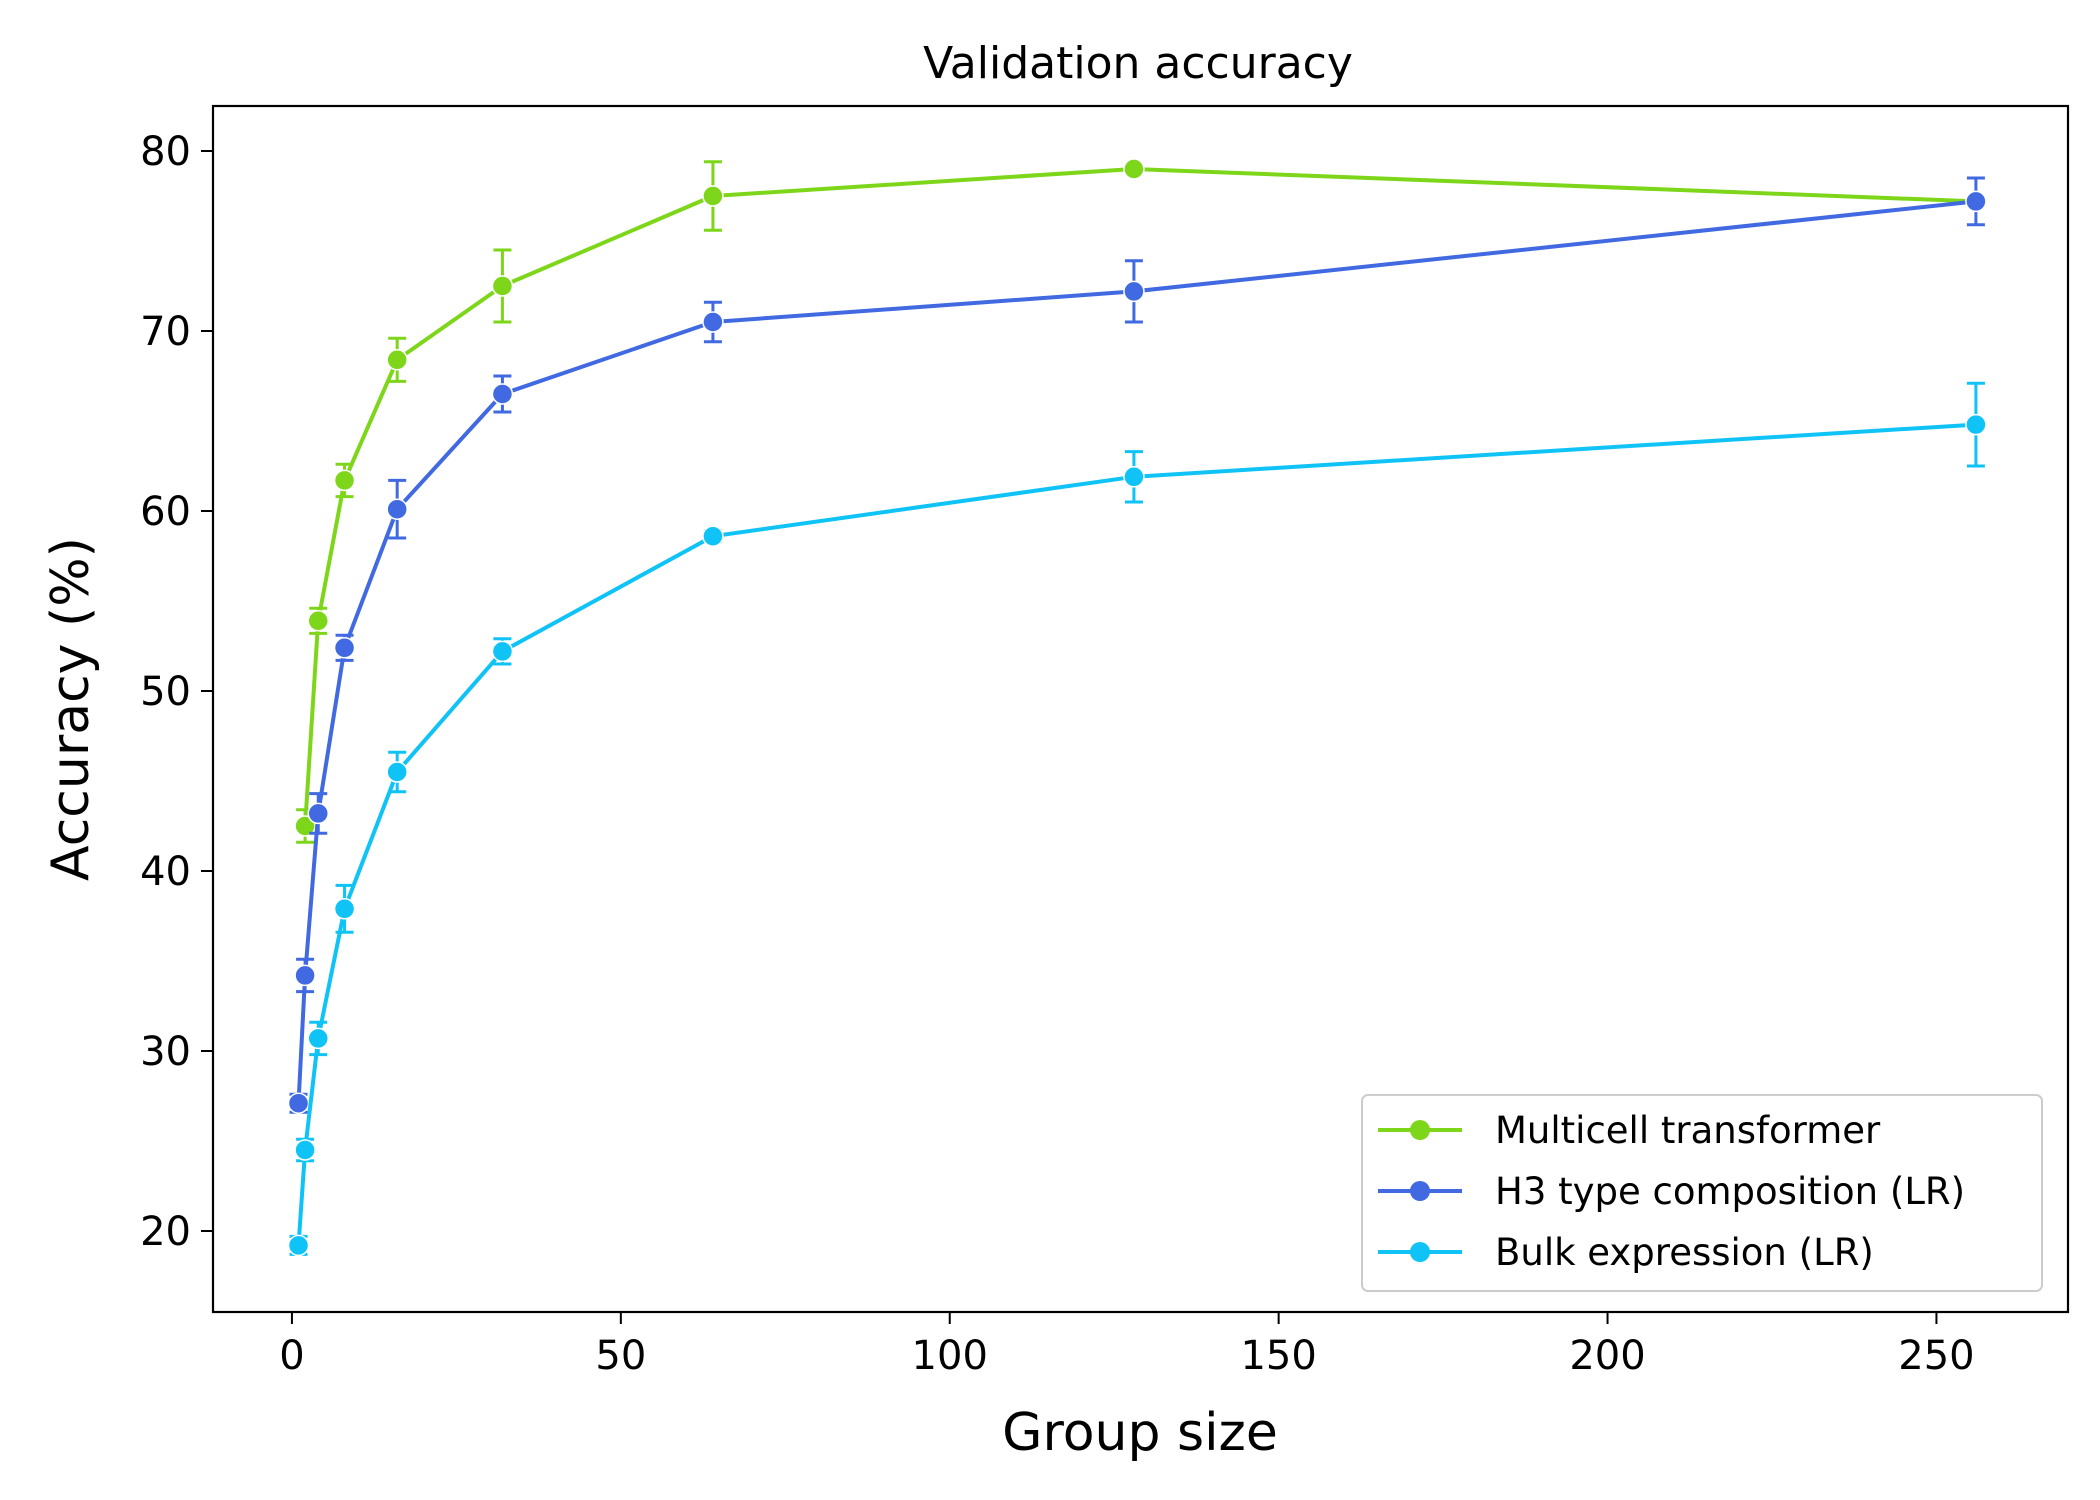 The height and width of the screenshot is (1500, 2100). What do you see at coordinates (1684, 1252) in the screenshot?
I see `legend-label-bulk-expression: Bulk expression (LR)` at bounding box center [1684, 1252].